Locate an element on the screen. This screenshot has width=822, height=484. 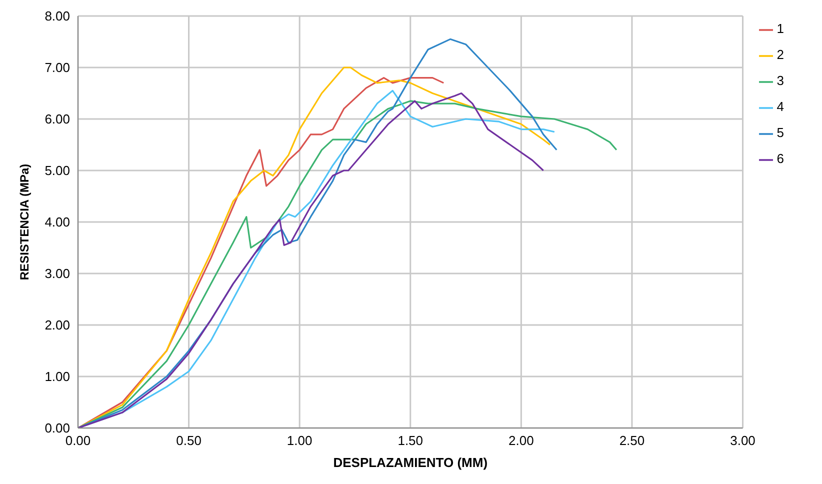
legend-label: 3 is located at coordinates (780, 80).